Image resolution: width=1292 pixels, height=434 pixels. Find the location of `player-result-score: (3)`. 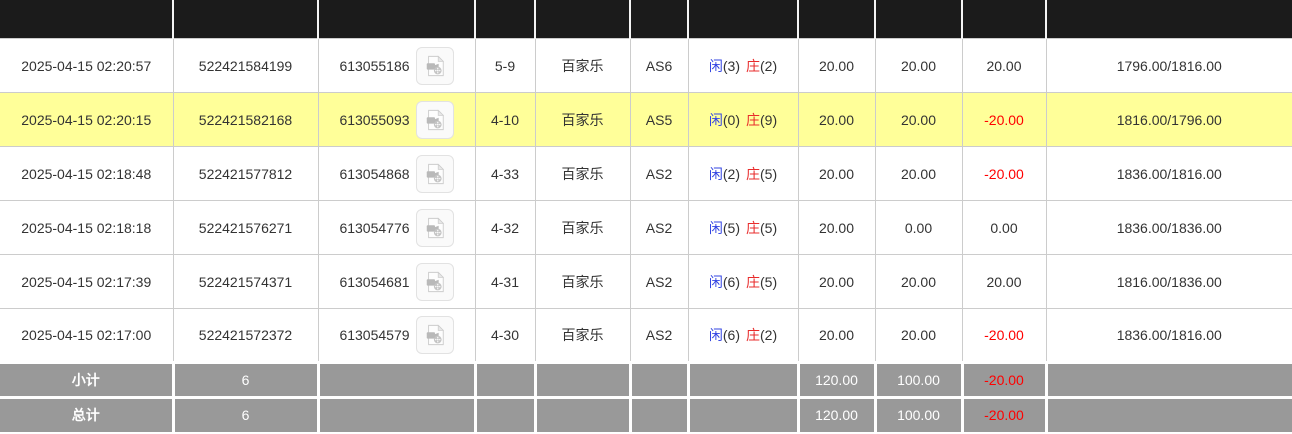

player-result-score: (3) is located at coordinates (731, 65).